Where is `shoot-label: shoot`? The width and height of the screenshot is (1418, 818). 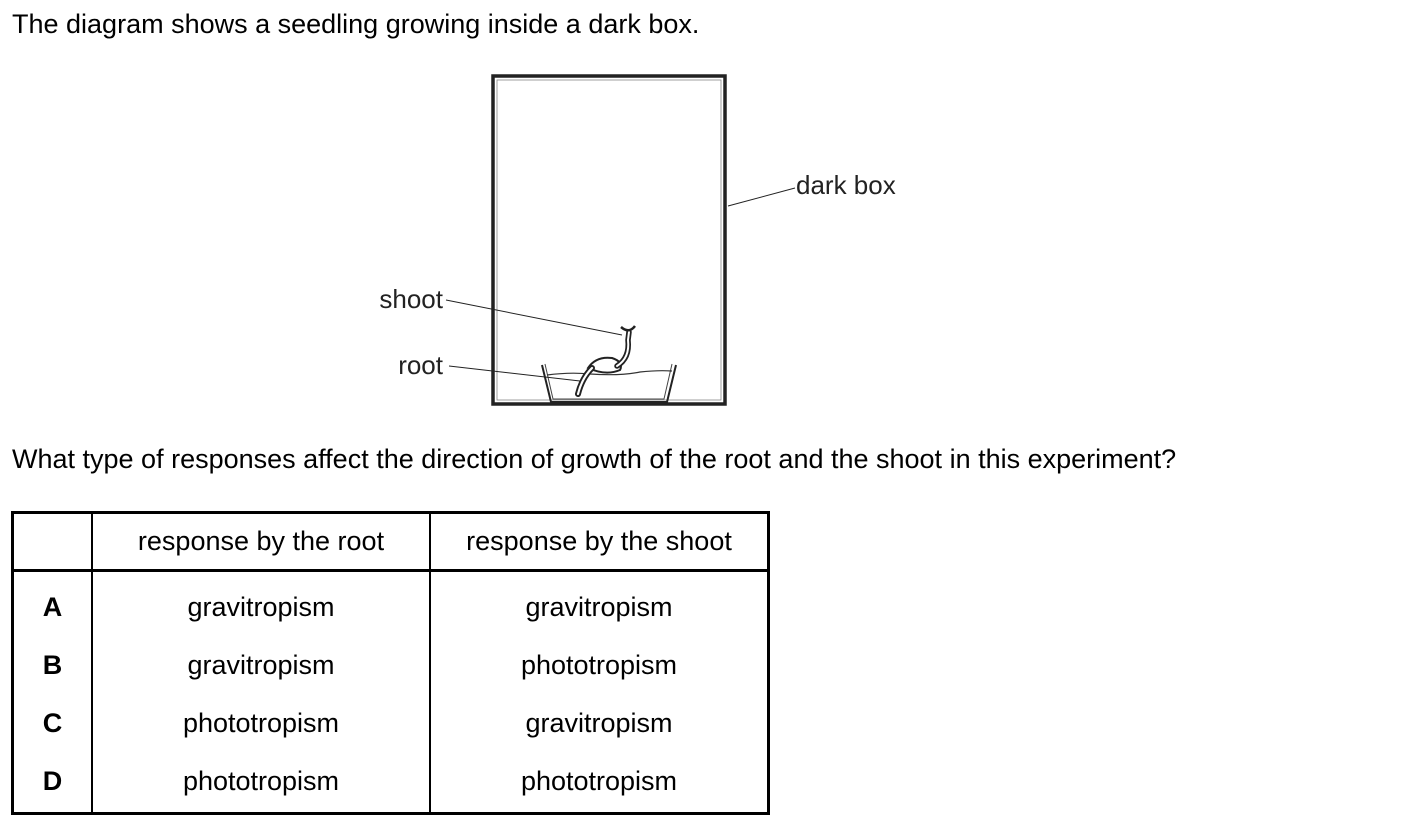 shoot-label: shoot is located at coordinates (411, 299).